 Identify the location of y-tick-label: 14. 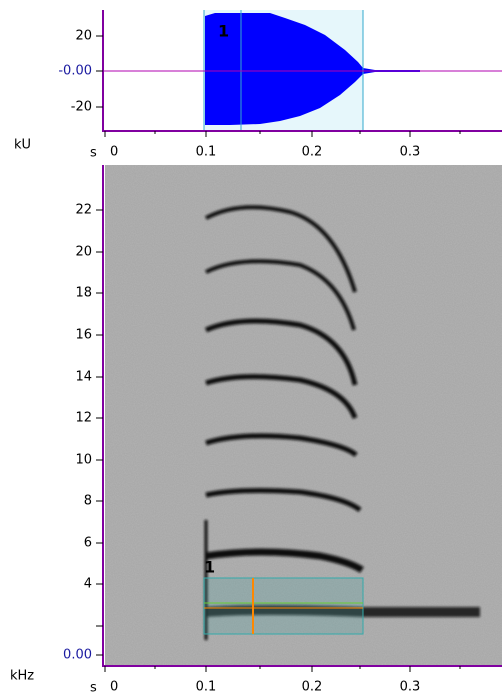
(83, 377).